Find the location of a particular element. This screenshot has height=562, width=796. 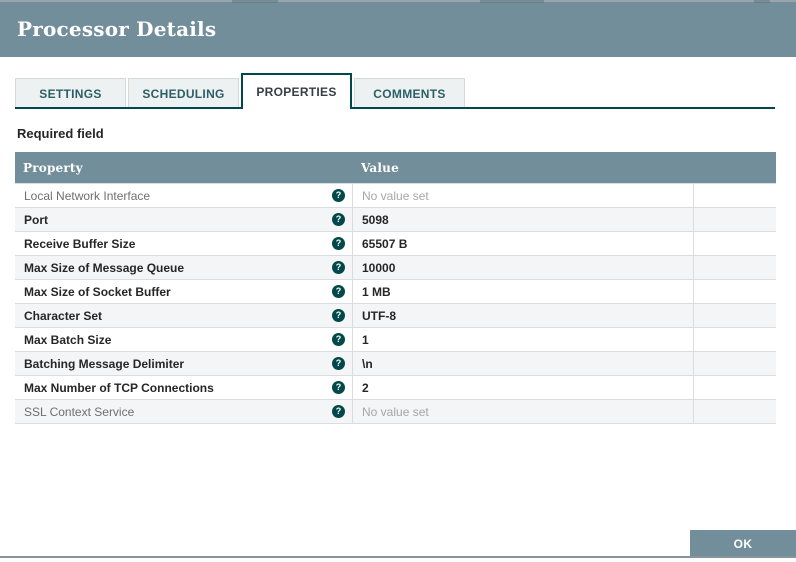

table-row: SSL Context Service? No value set is located at coordinates (395, 412).